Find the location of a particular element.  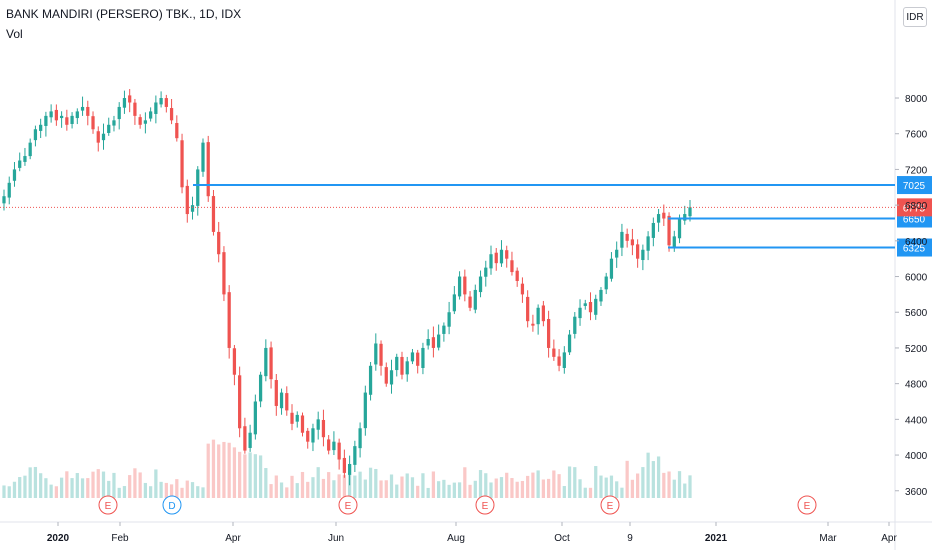

dividend-marker-icon: D is located at coordinates (172, 505).